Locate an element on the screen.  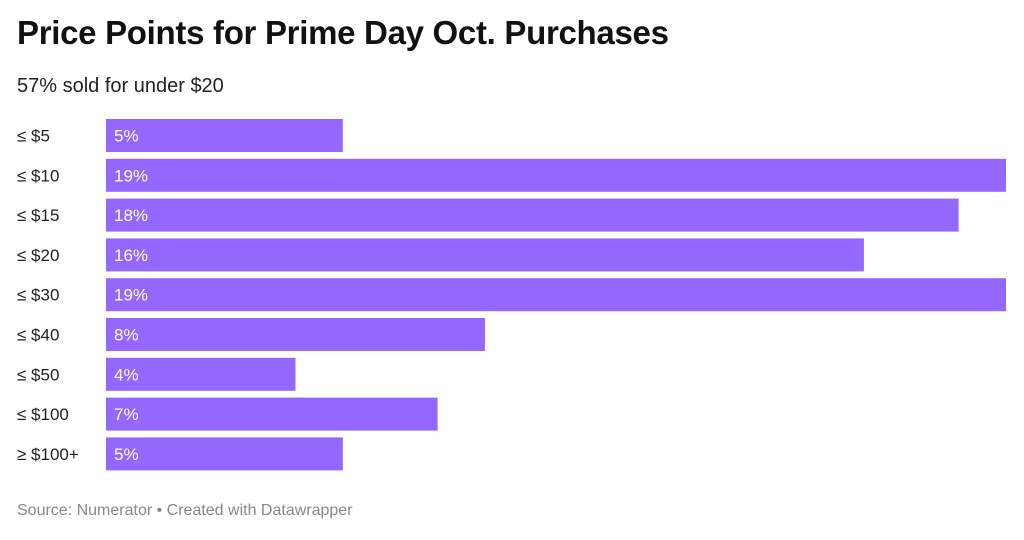
data-label: 18% is located at coordinates (131, 215).